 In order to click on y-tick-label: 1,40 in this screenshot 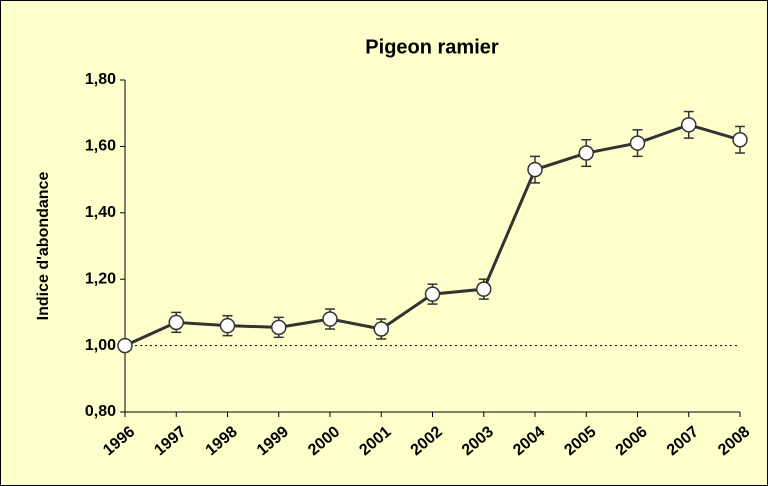, I will do `click(100, 212)`.